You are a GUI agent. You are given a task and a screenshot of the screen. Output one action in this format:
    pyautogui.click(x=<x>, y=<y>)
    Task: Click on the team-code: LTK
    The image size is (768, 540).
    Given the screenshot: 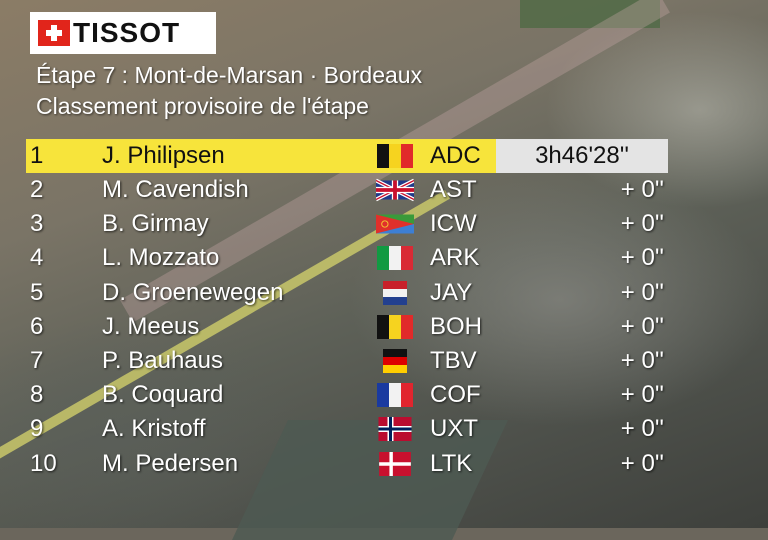 What is the action you would take?
    pyautogui.click(x=451, y=463)
    